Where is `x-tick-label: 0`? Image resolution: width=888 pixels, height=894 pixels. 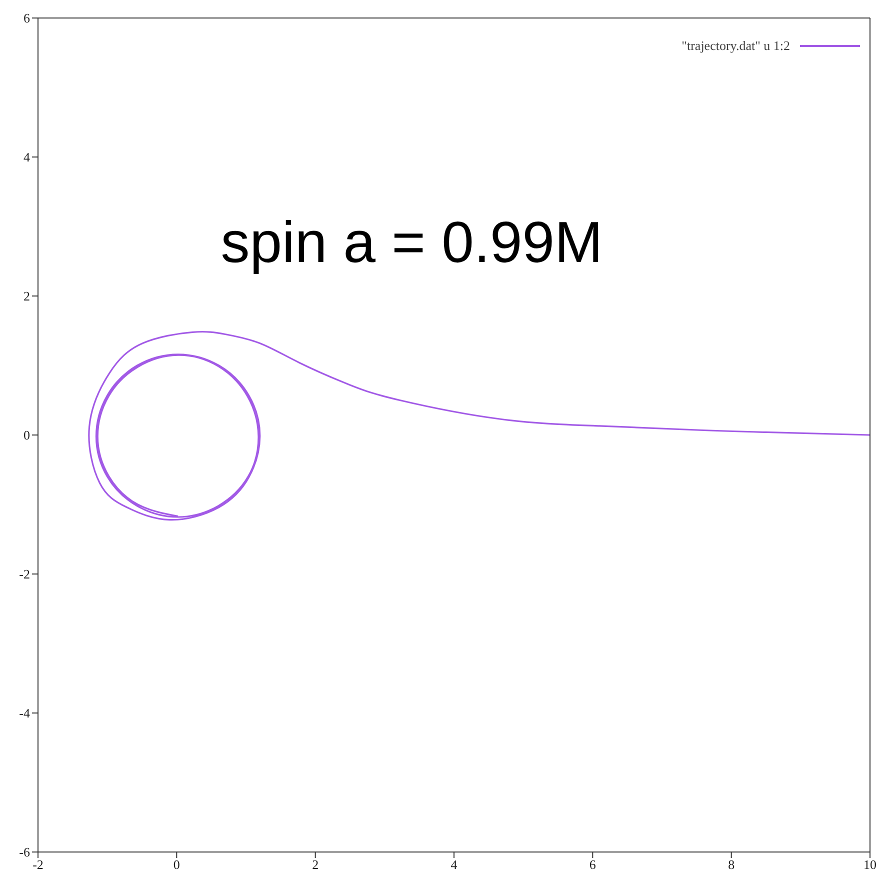
x-tick-label: 0 is located at coordinates (176, 864).